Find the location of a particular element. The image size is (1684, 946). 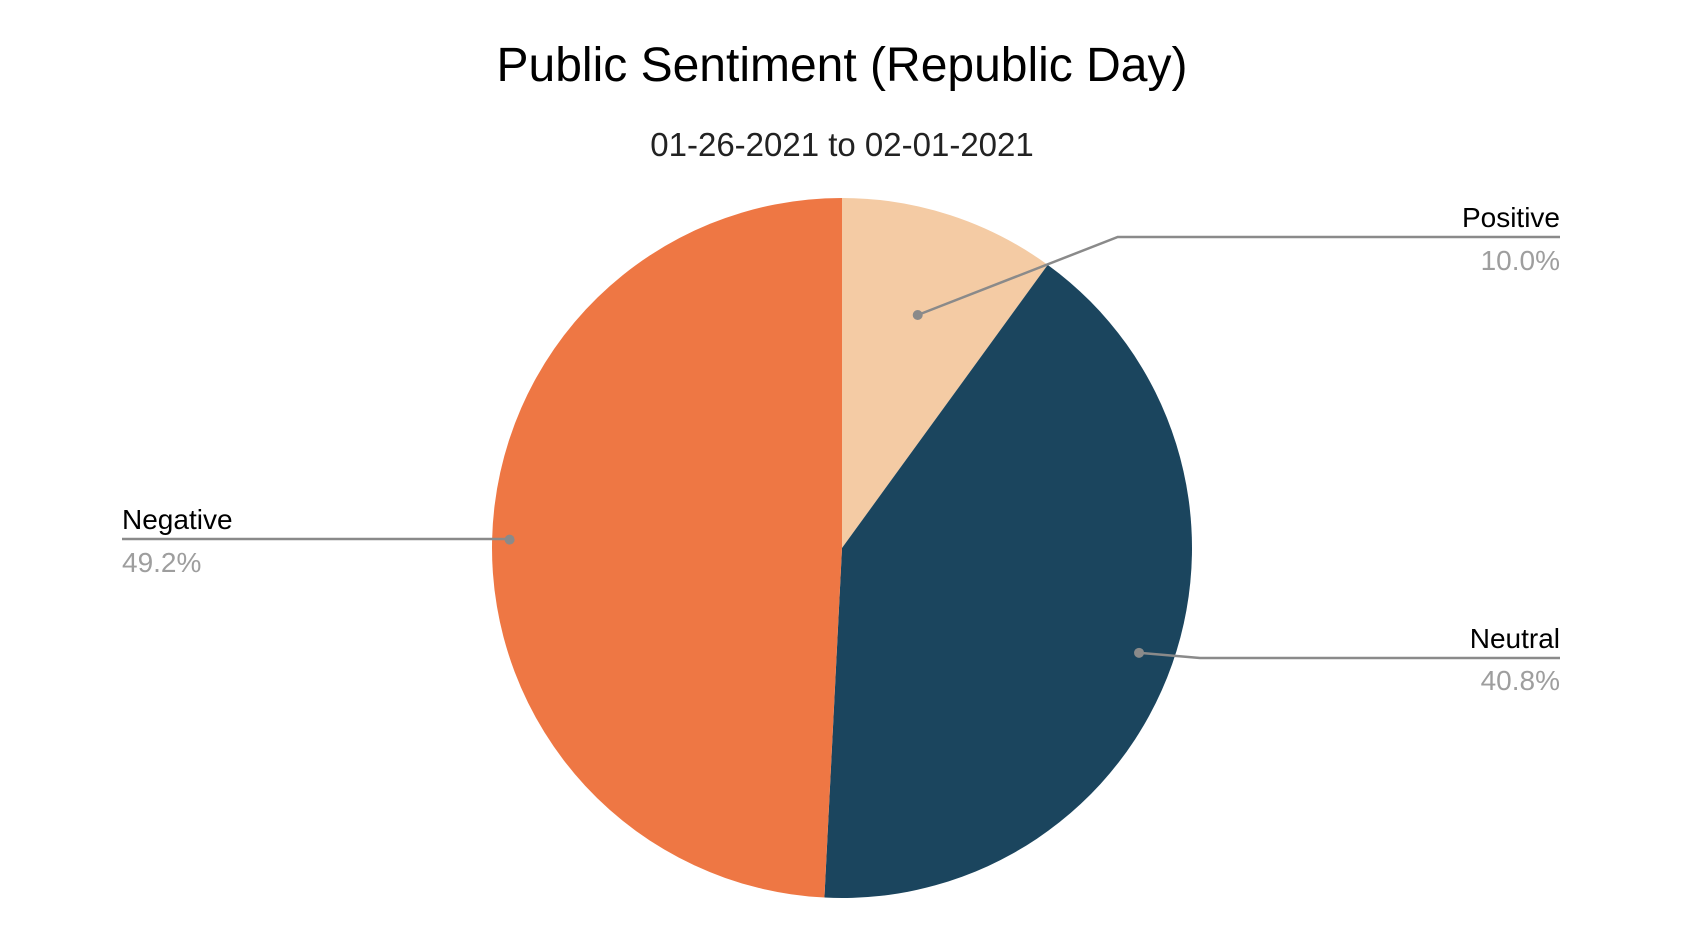

slice-label-neutral: Neutral is located at coordinates (1515, 638).